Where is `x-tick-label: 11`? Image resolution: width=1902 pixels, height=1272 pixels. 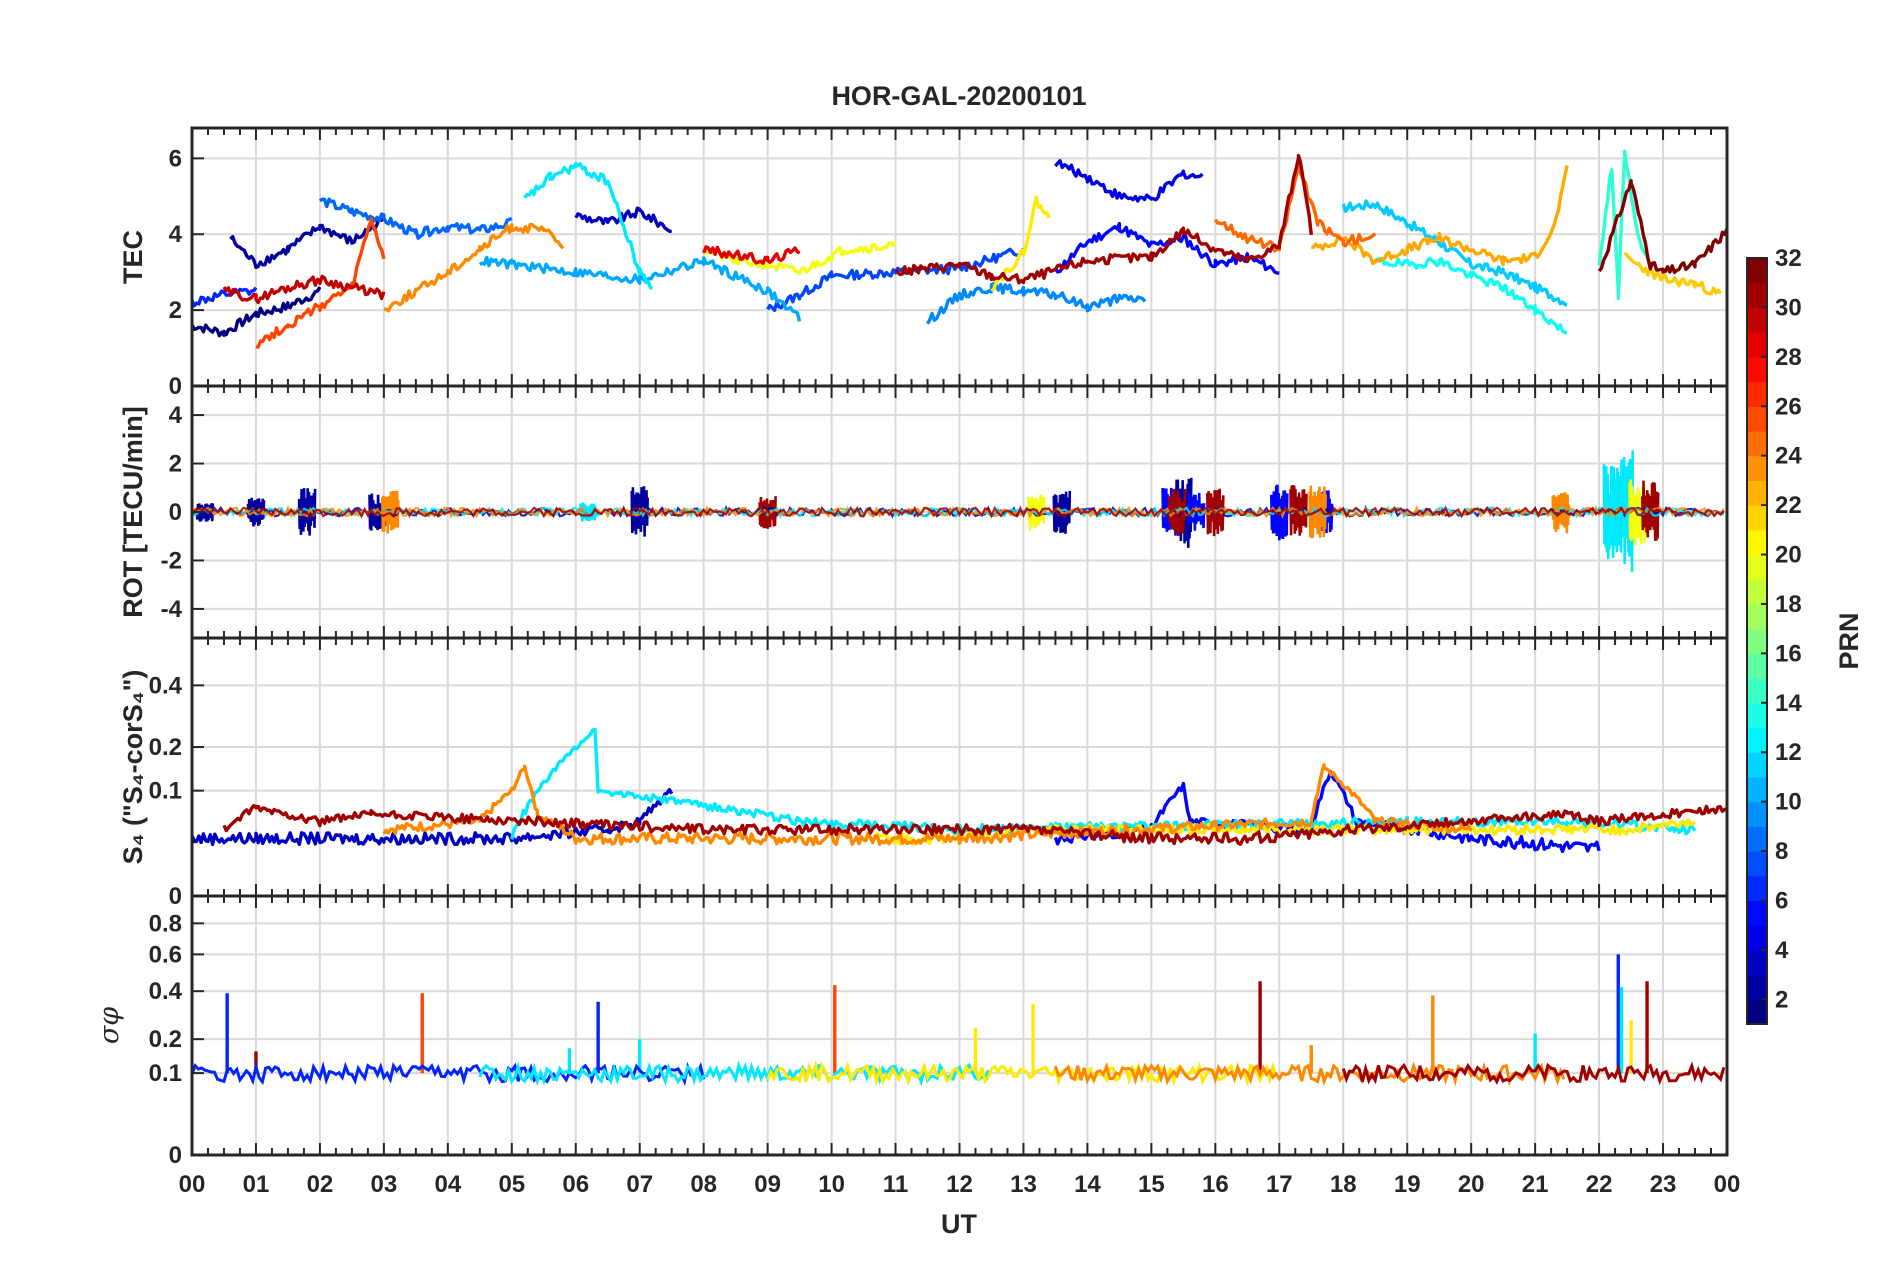 x-tick-label: 11 is located at coordinates (895, 1184).